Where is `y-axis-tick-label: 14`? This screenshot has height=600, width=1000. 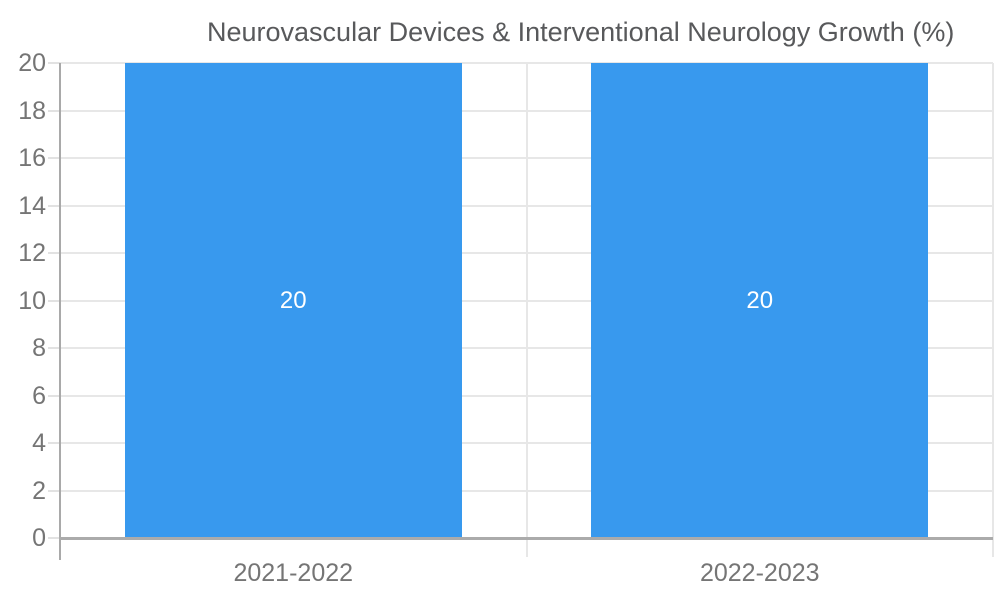 y-axis-tick-label: 14 is located at coordinates (32, 205).